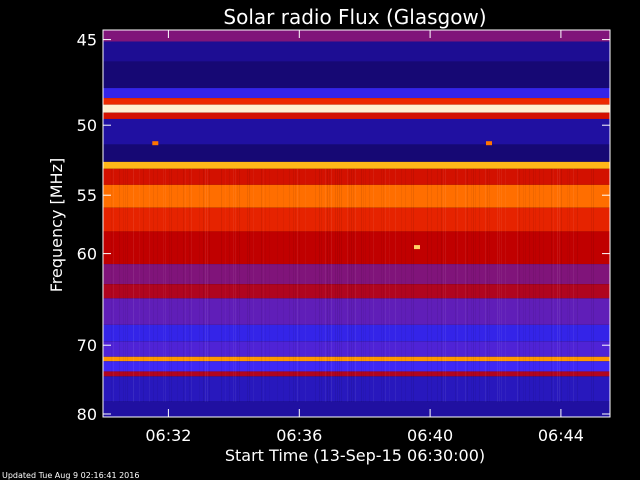 This screenshot has height=480, width=640. What do you see at coordinates (87, 254) in the screenshot?
I see `y-tick-label: 60` at bounding box center [87, 254].